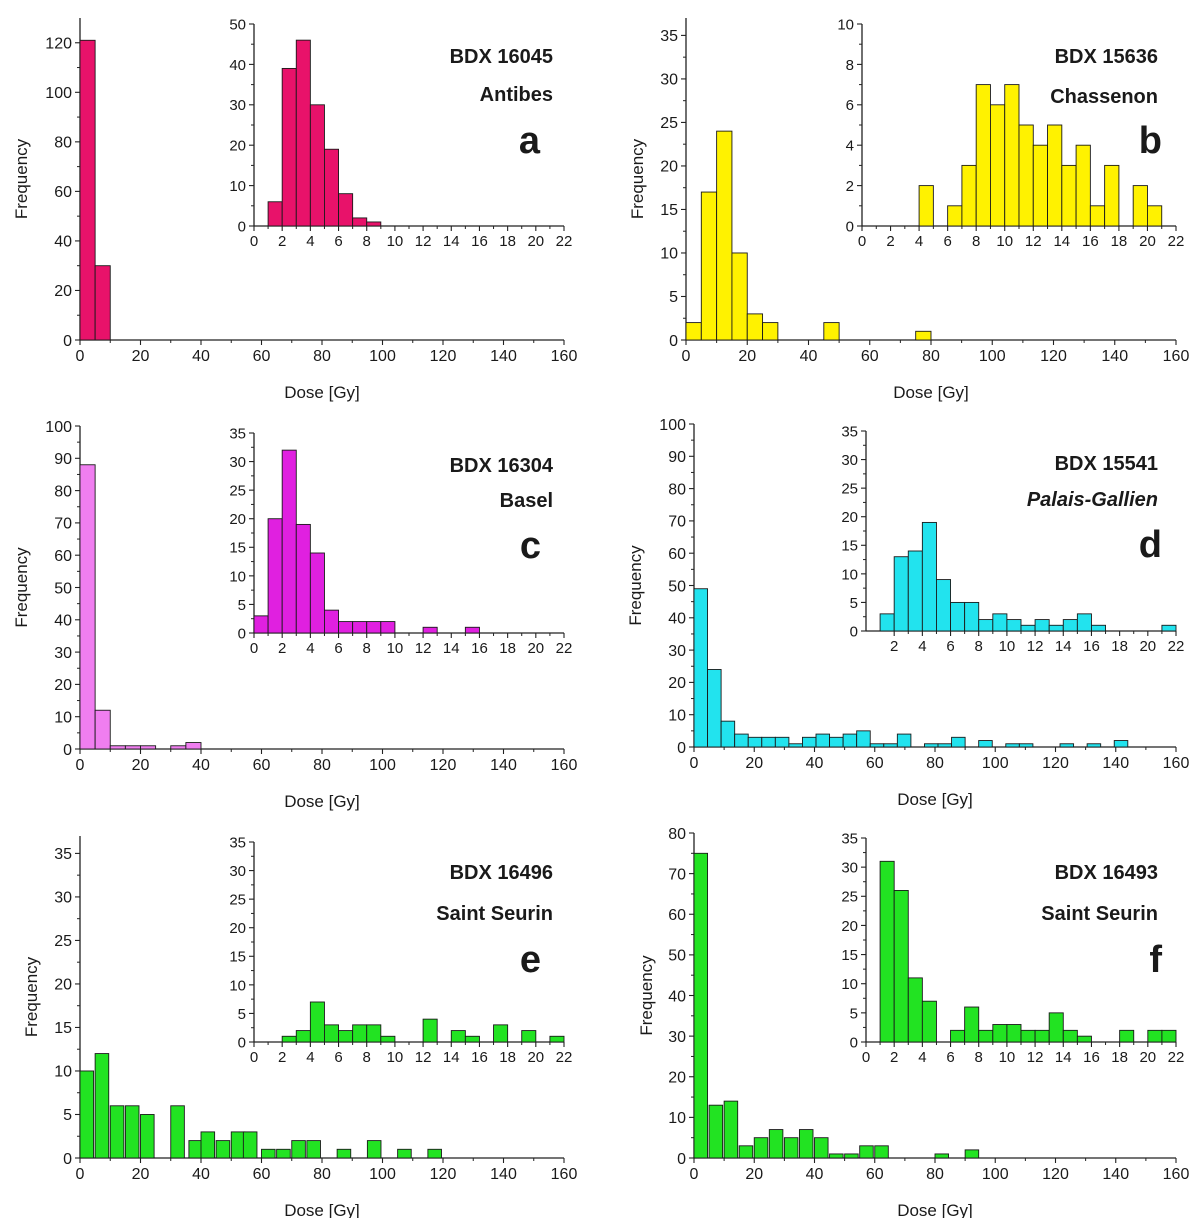 This screenshot has height=1218, width=1194. I want to click on panel-b-inset-bar, so click(969, 195).